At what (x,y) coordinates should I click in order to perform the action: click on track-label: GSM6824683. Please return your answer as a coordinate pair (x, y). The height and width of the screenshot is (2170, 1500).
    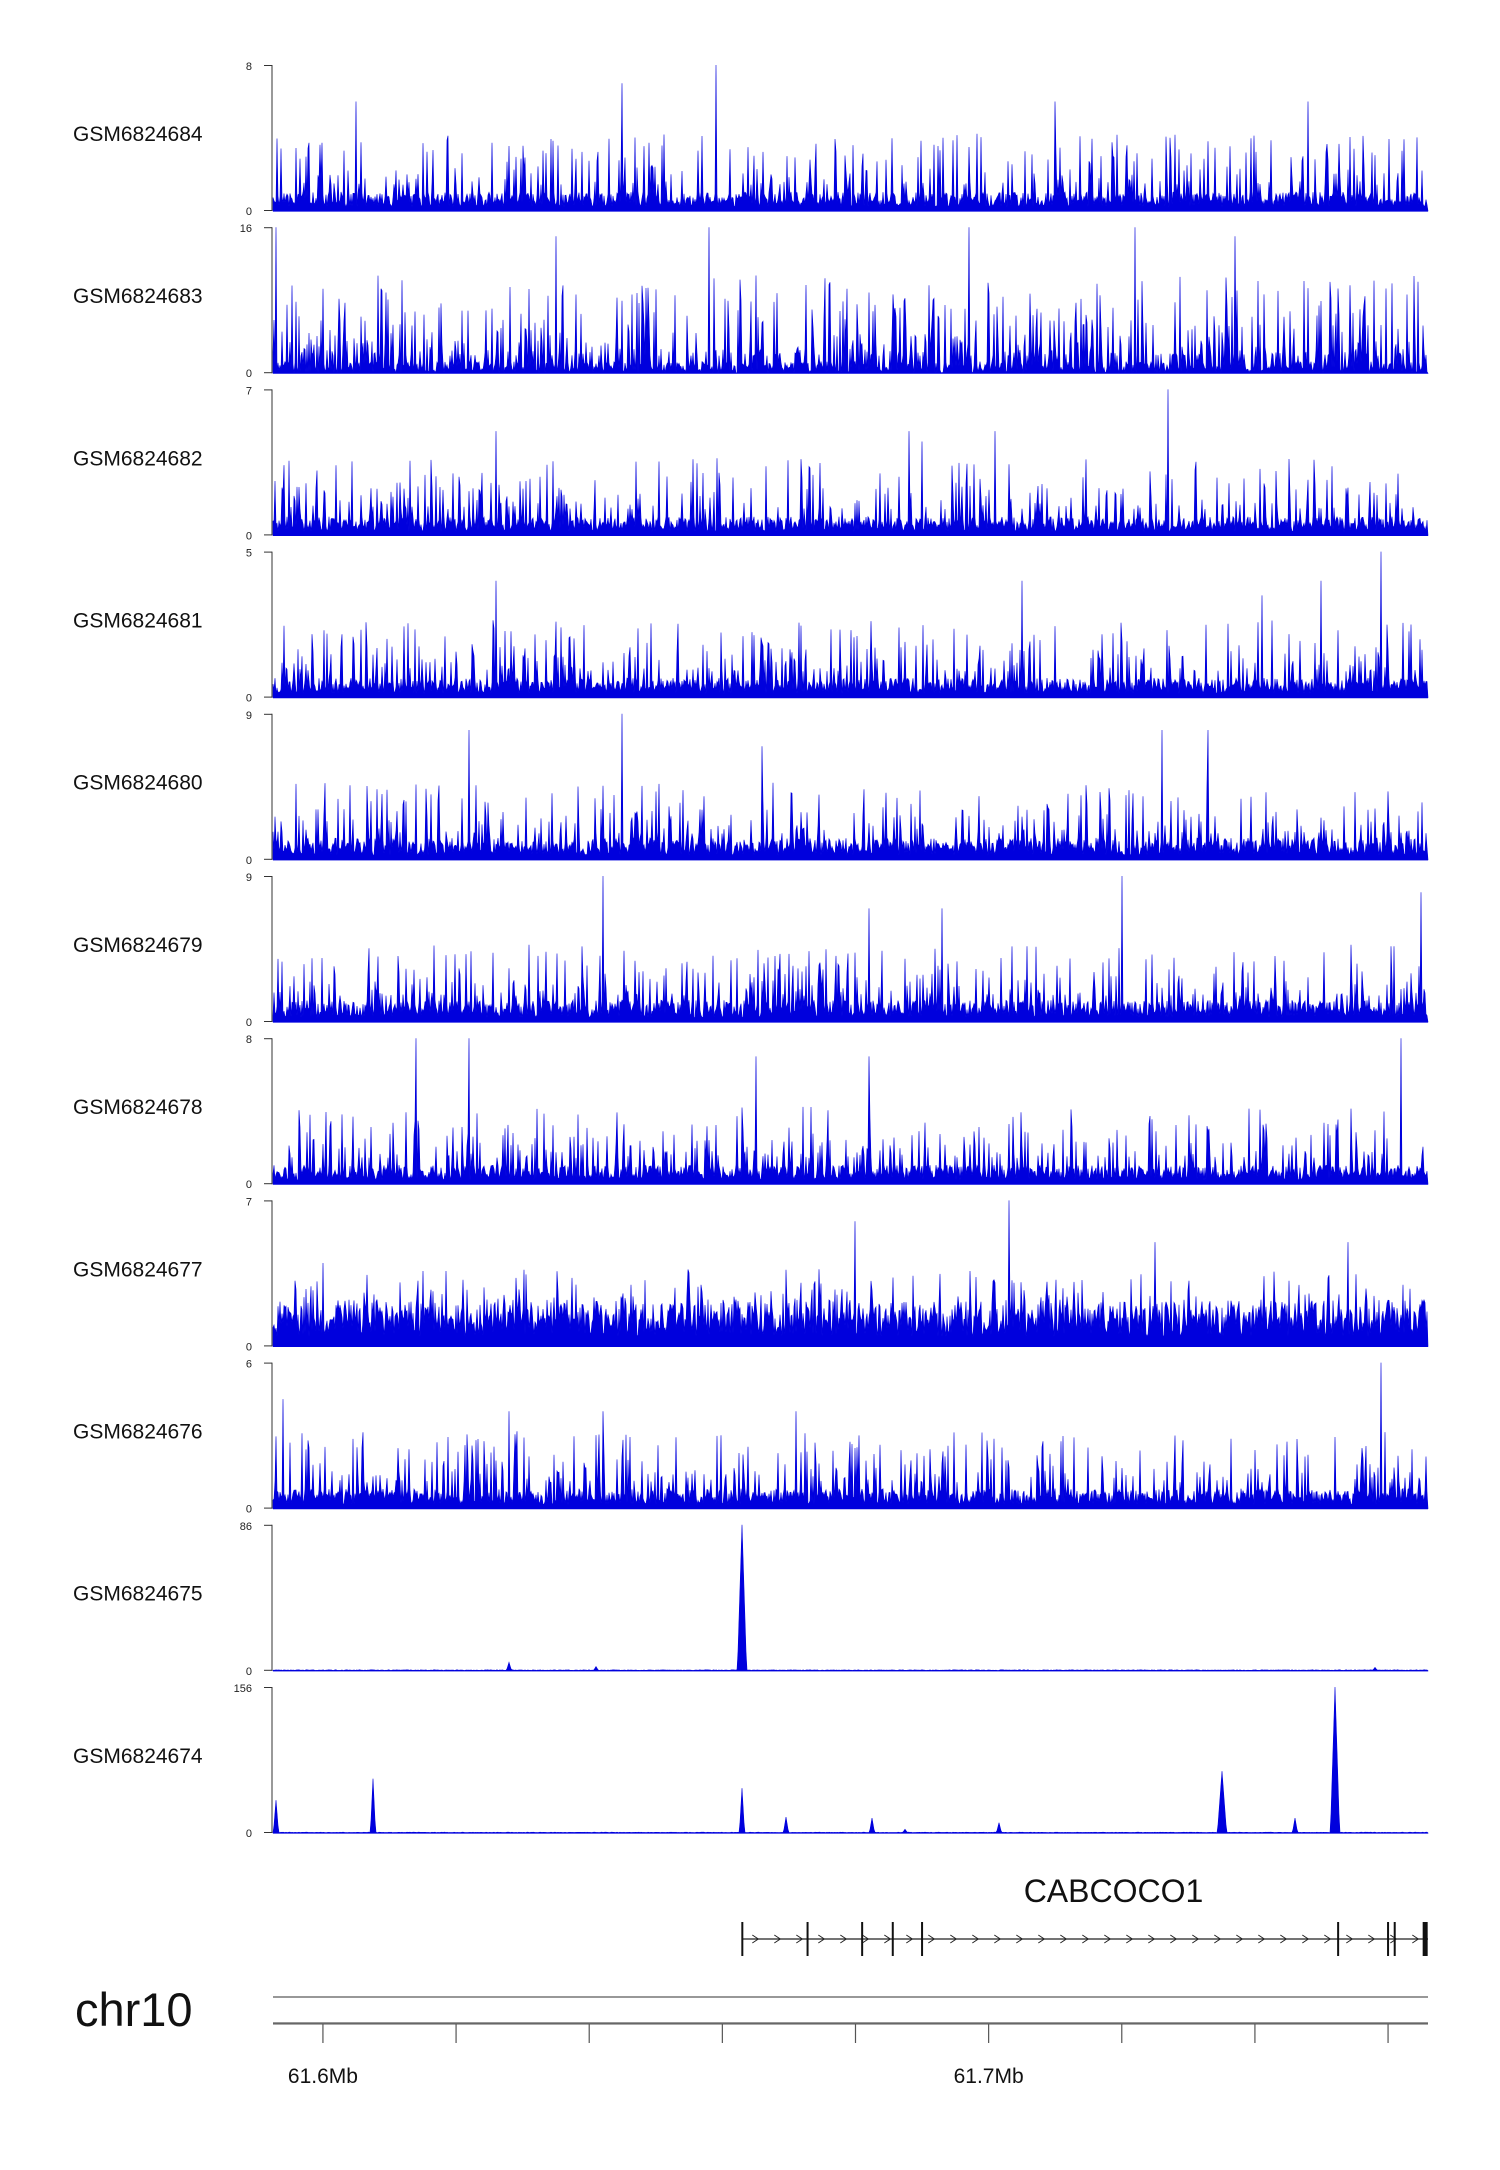
    Looking at the image, I should click on (138, 296).